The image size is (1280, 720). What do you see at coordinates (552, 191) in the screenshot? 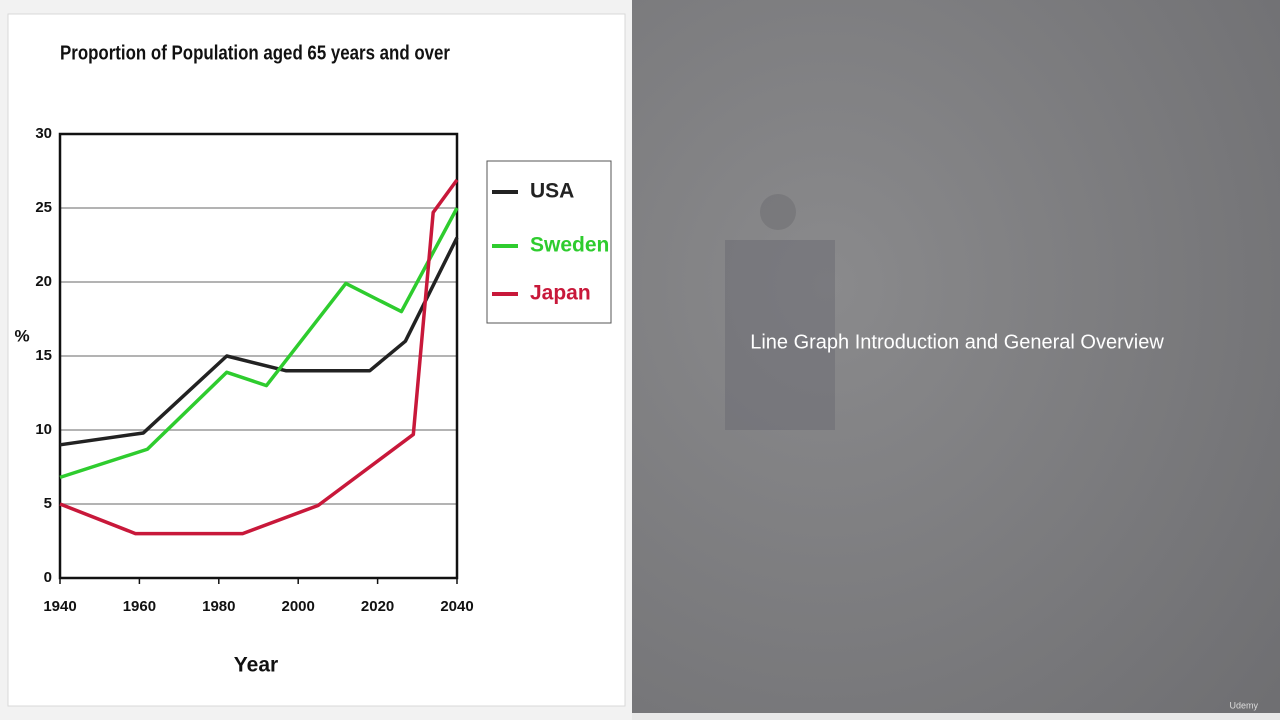
I see `legend-label: USA` at bounding box center [552, 191].